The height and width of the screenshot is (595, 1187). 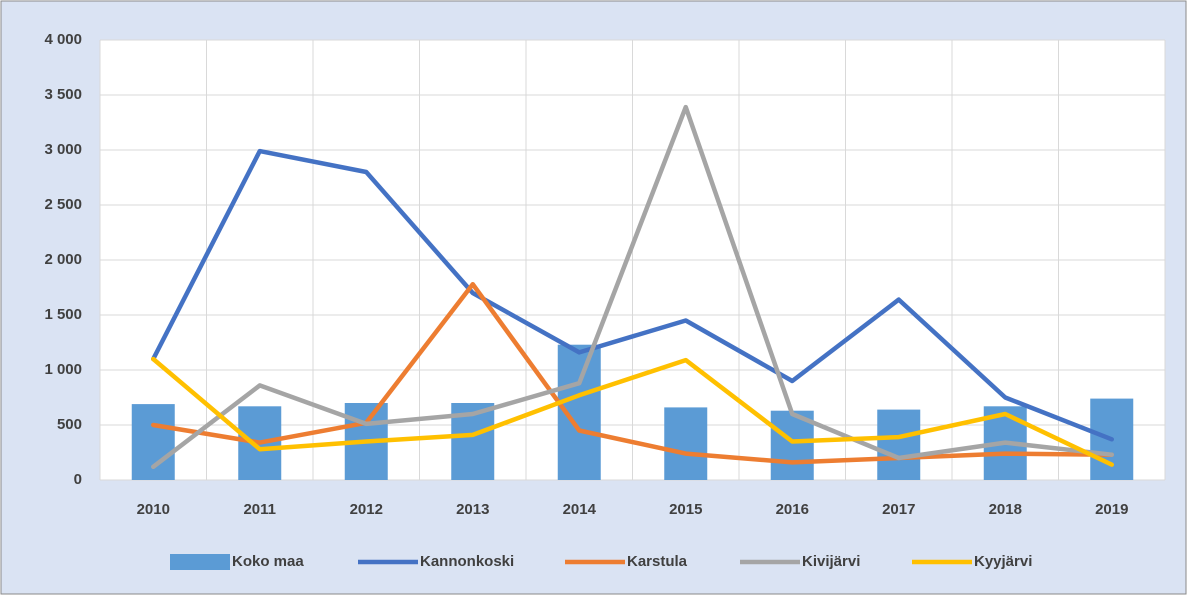 I want to click on y-tick-label: 3 500, so click(x=63, y=94).